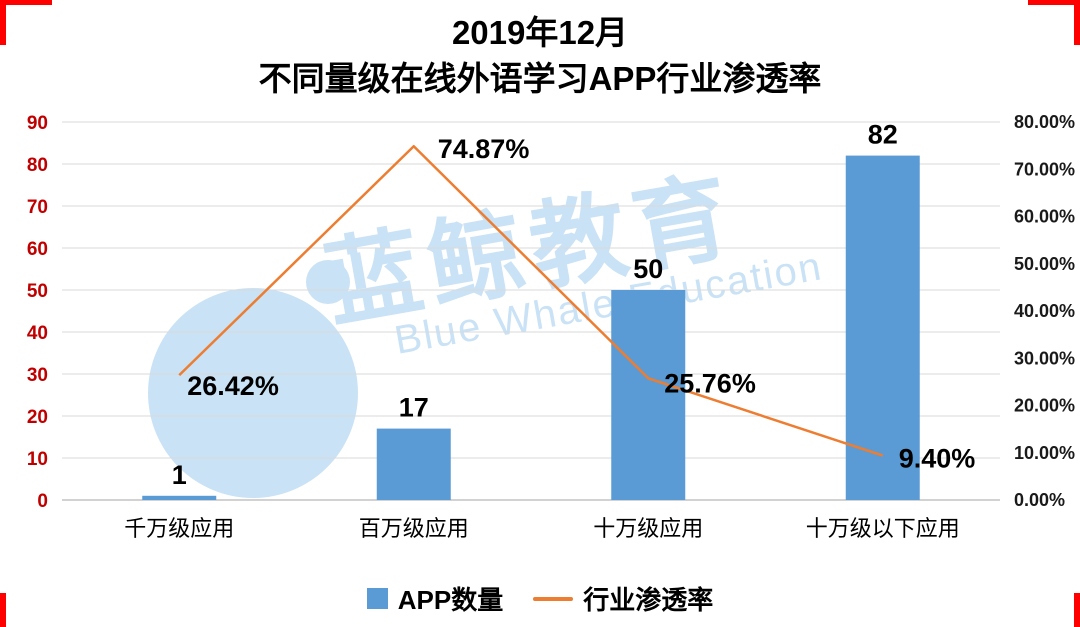 This screenshot has width=1080, height=627. What do you see at coordinates (1044, 122) in the screenshot?
I see `right-axis-tick: 80.00%` at bounding box center [1044, 122].